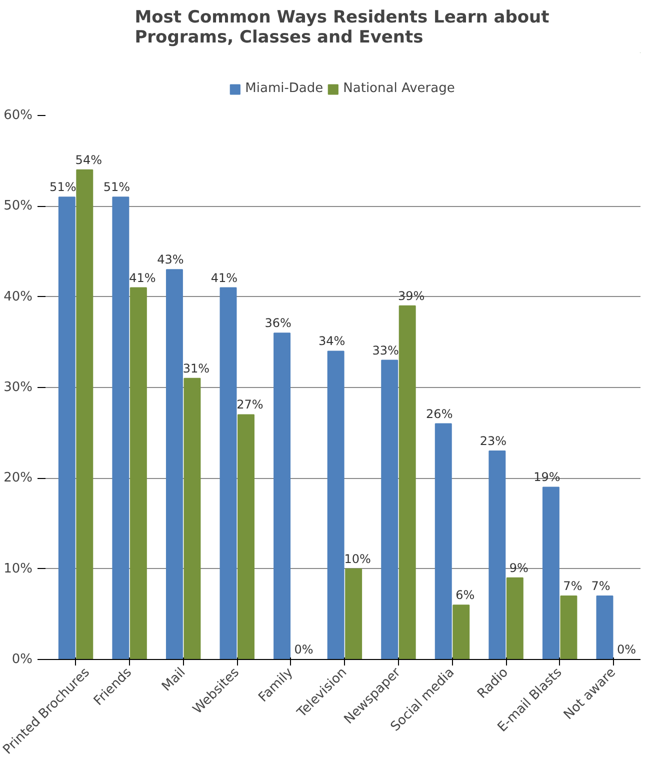 This screenshot has height=774, width=670. I want to click on y-tick-label: 0%, so click(22, 659).